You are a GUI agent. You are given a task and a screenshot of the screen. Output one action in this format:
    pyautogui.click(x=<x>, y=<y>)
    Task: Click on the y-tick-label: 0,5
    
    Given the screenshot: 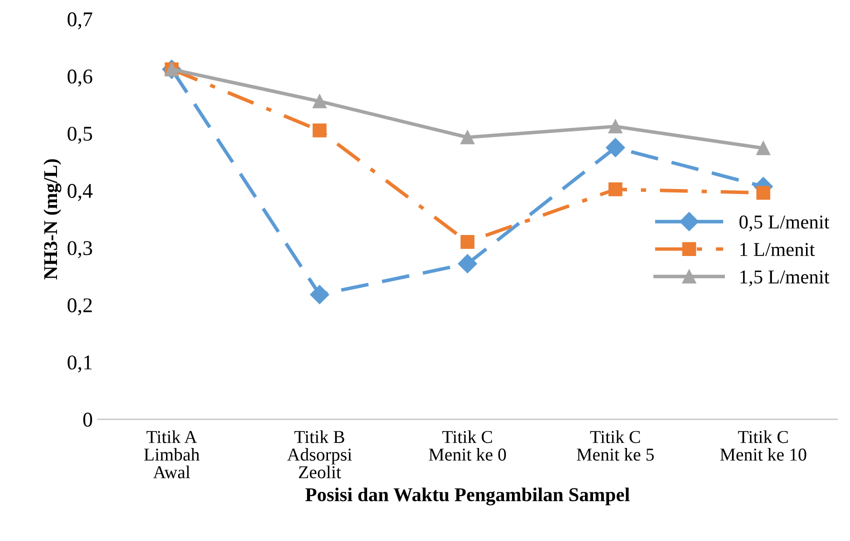 What is the action you would take?
    pyautogui.click(x=80, y=135)
    